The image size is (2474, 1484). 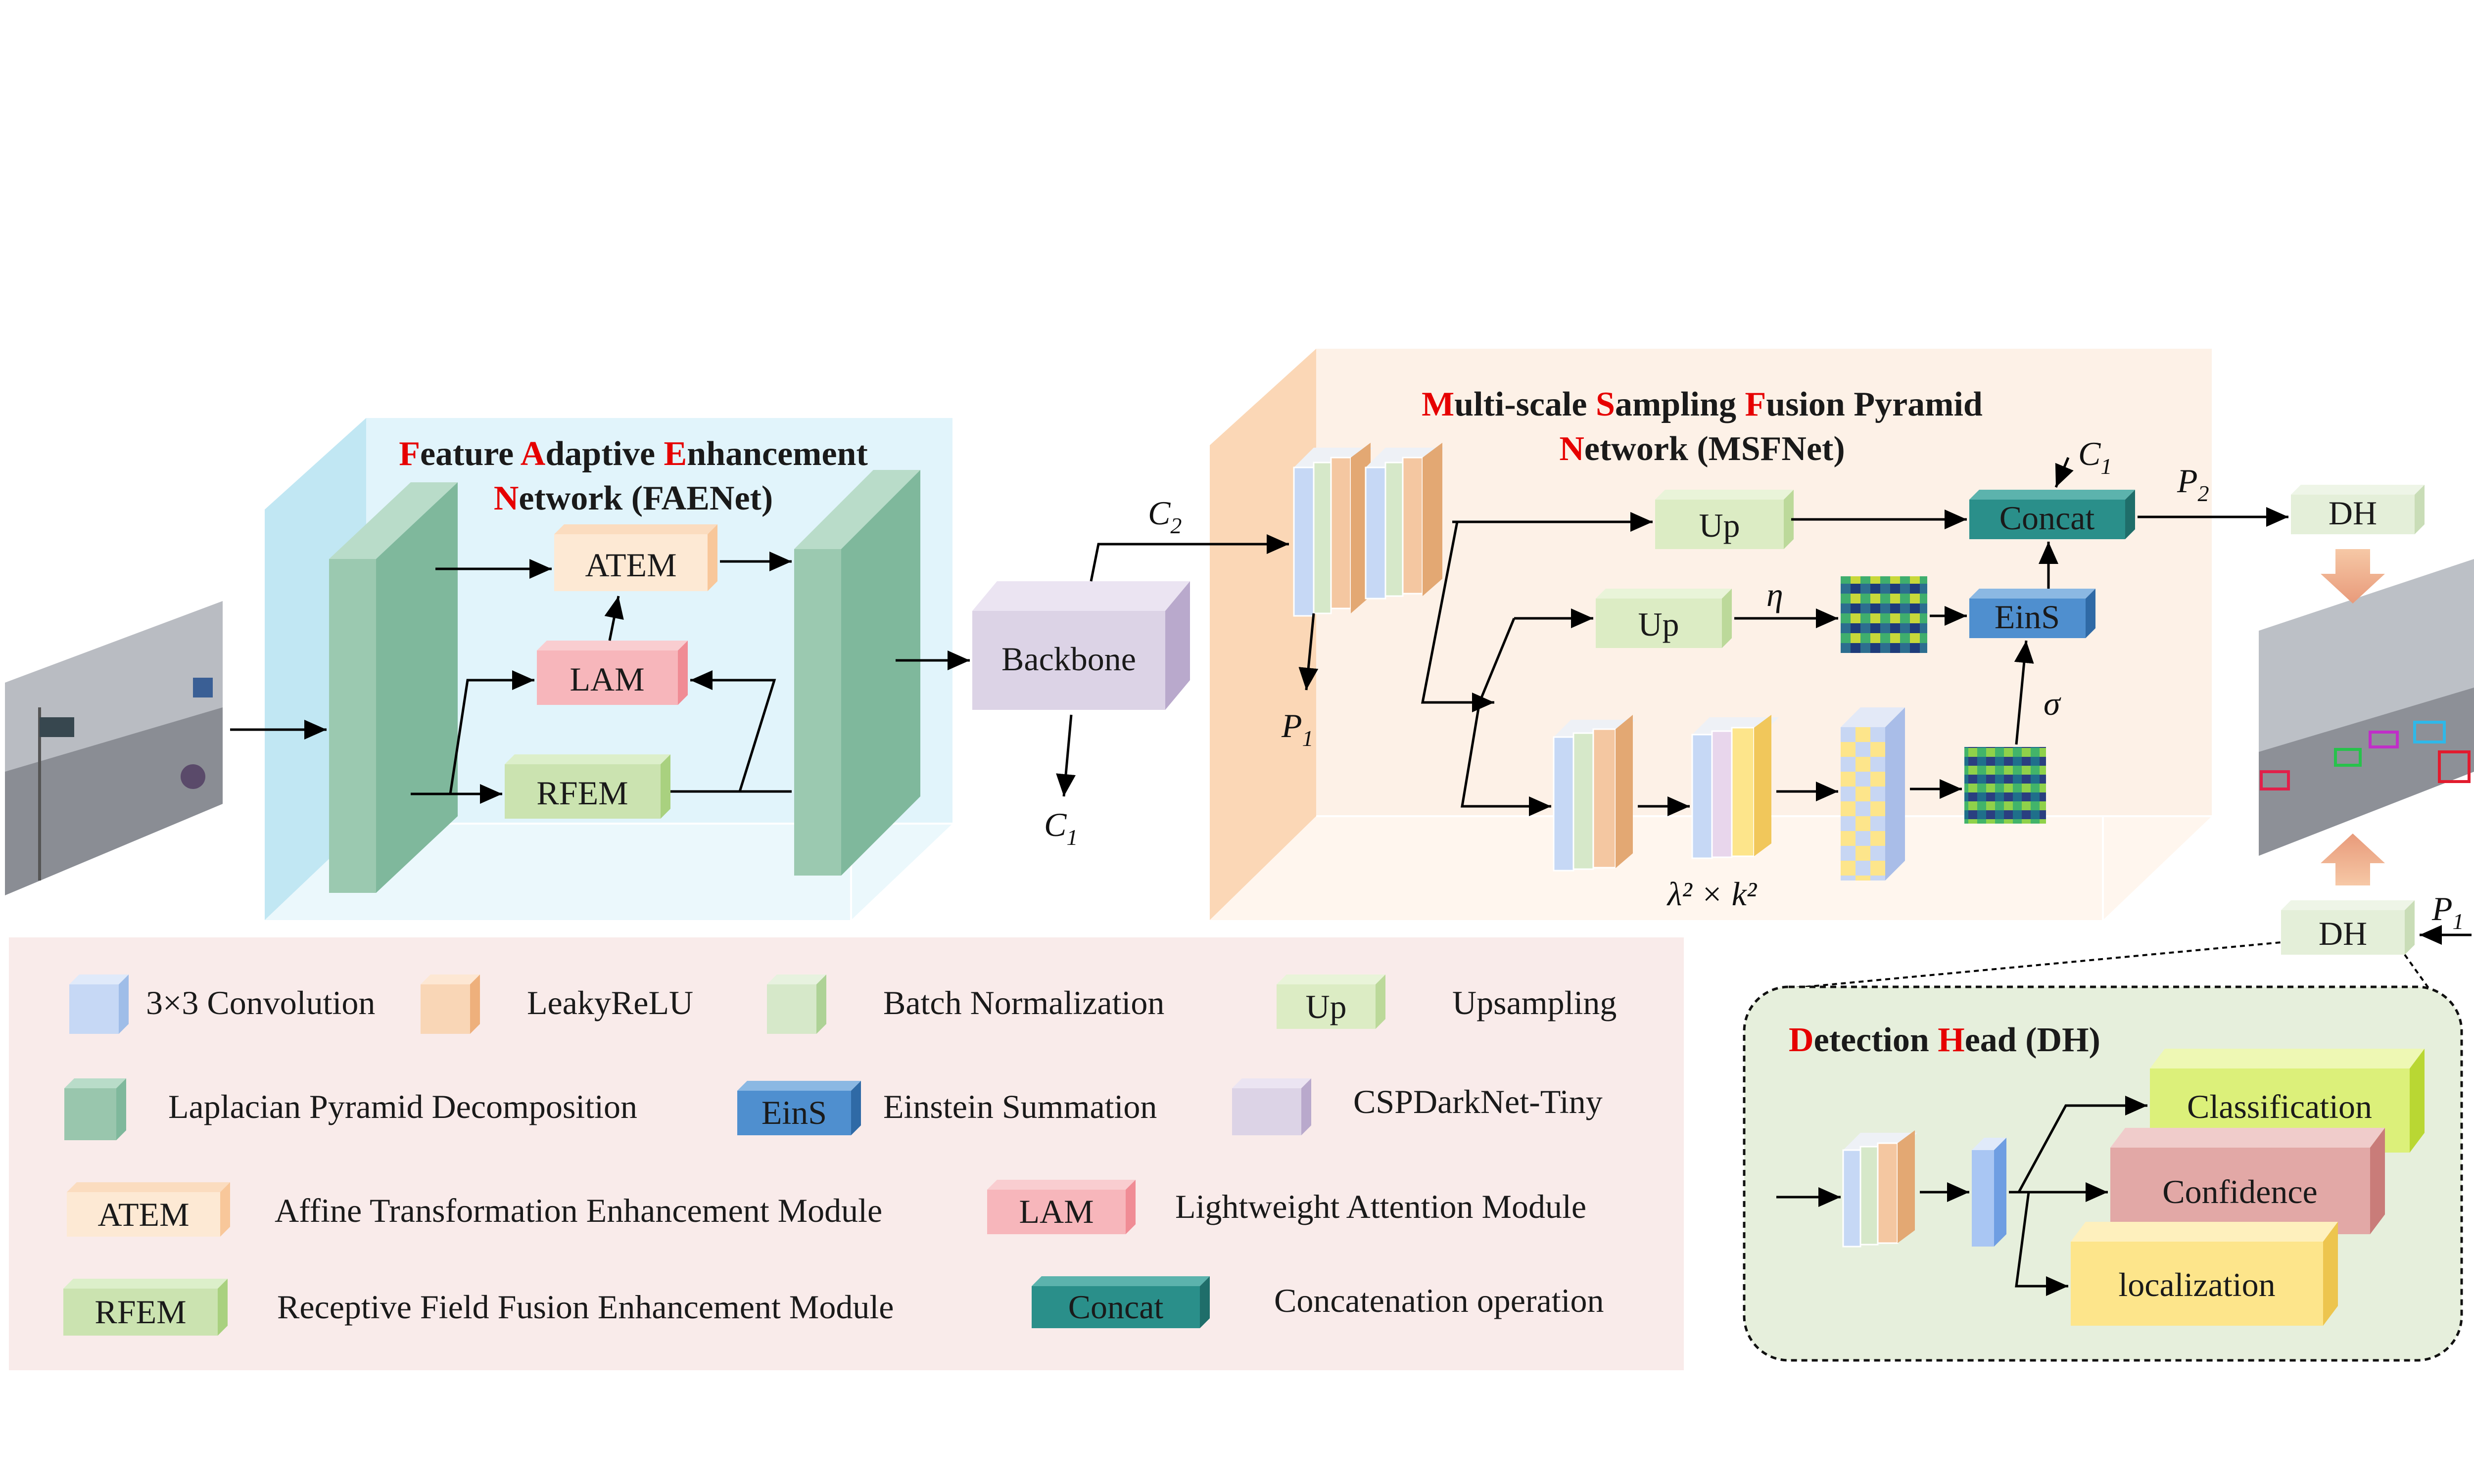 What do you see at coordinates (2353, 859) in the screenshot?
I see `dh-up-arrow` at bounding box center [2353, 859].